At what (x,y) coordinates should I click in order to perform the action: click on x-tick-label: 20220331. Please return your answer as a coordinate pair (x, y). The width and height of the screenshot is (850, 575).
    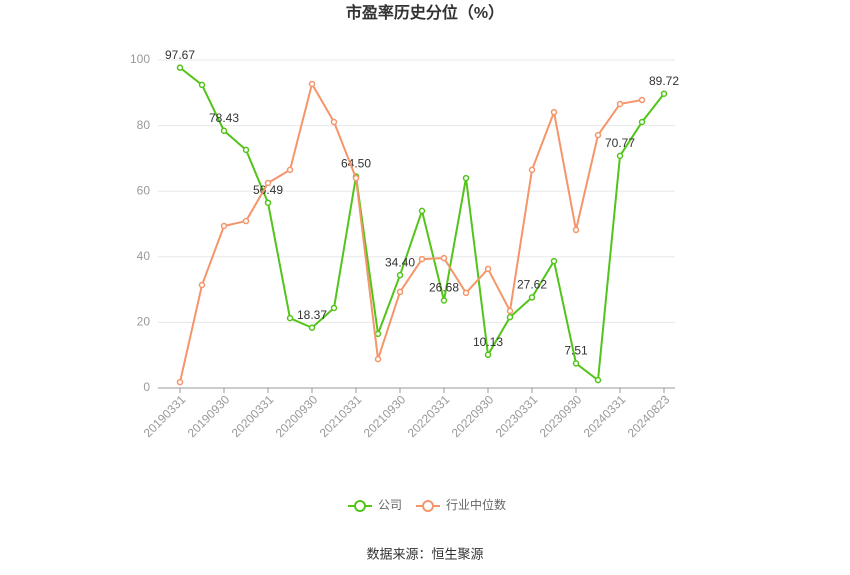
    Looking at the image, I should click on (429, 416).